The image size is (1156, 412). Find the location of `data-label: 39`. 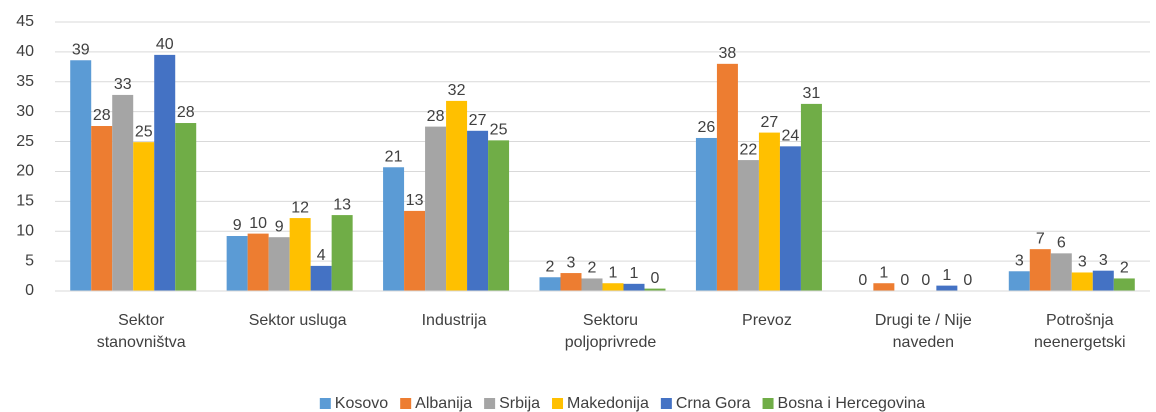

data-label: 39 is located at coordinates (81, 49).